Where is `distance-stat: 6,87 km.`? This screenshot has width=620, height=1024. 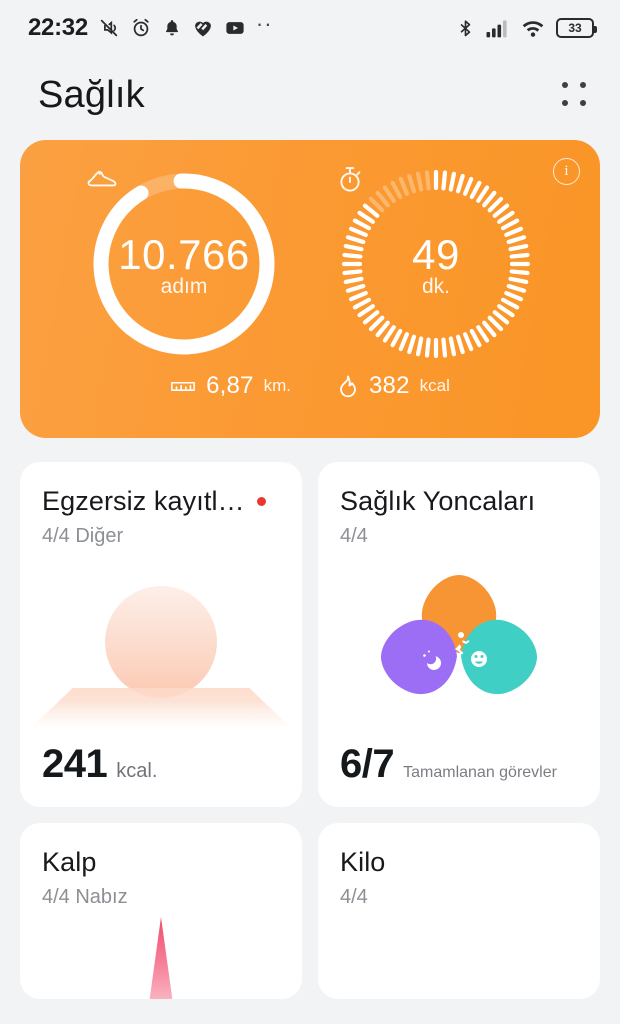 distance-stat: 6,87 km. is located at coordinates (230, 386).